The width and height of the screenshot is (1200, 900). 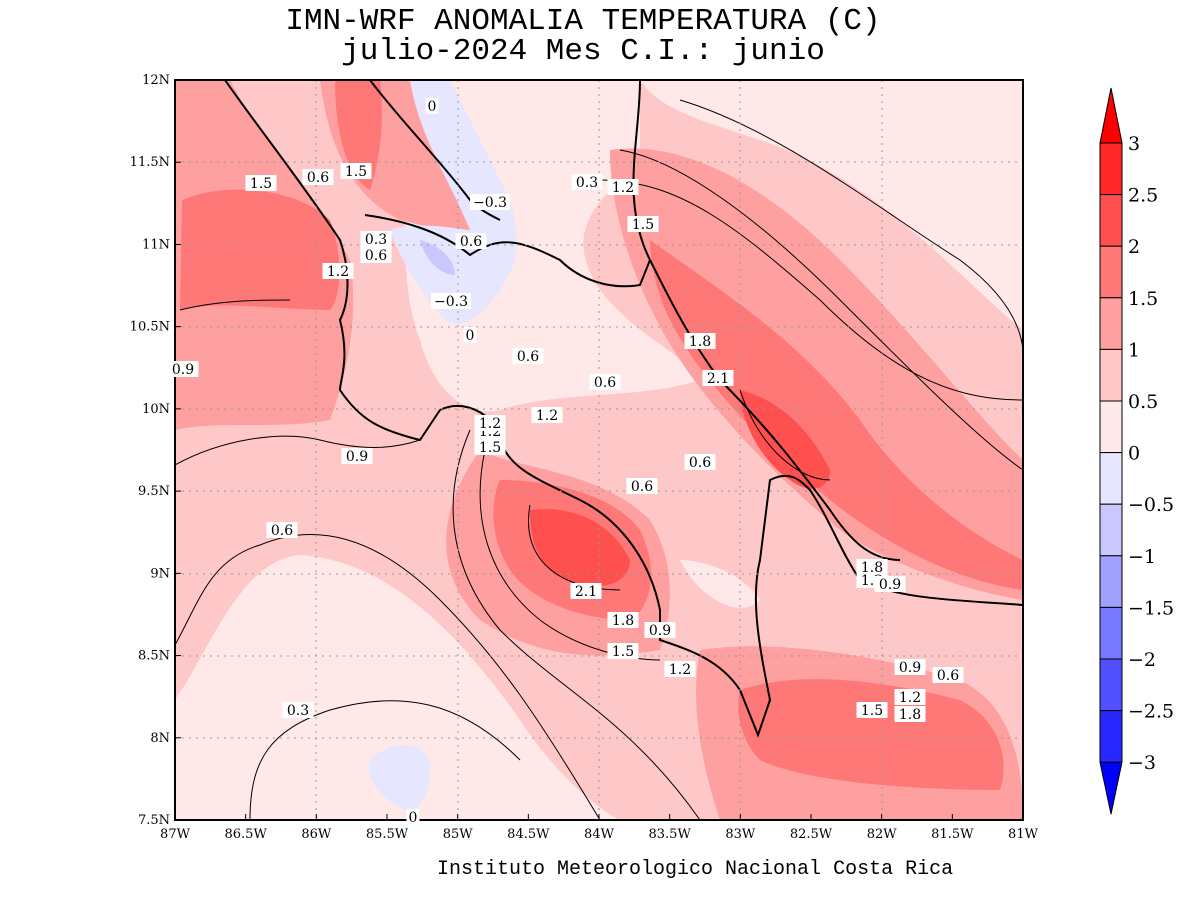 I want to click on colorbar-label: 1.5, so click(x=1143, y=299).